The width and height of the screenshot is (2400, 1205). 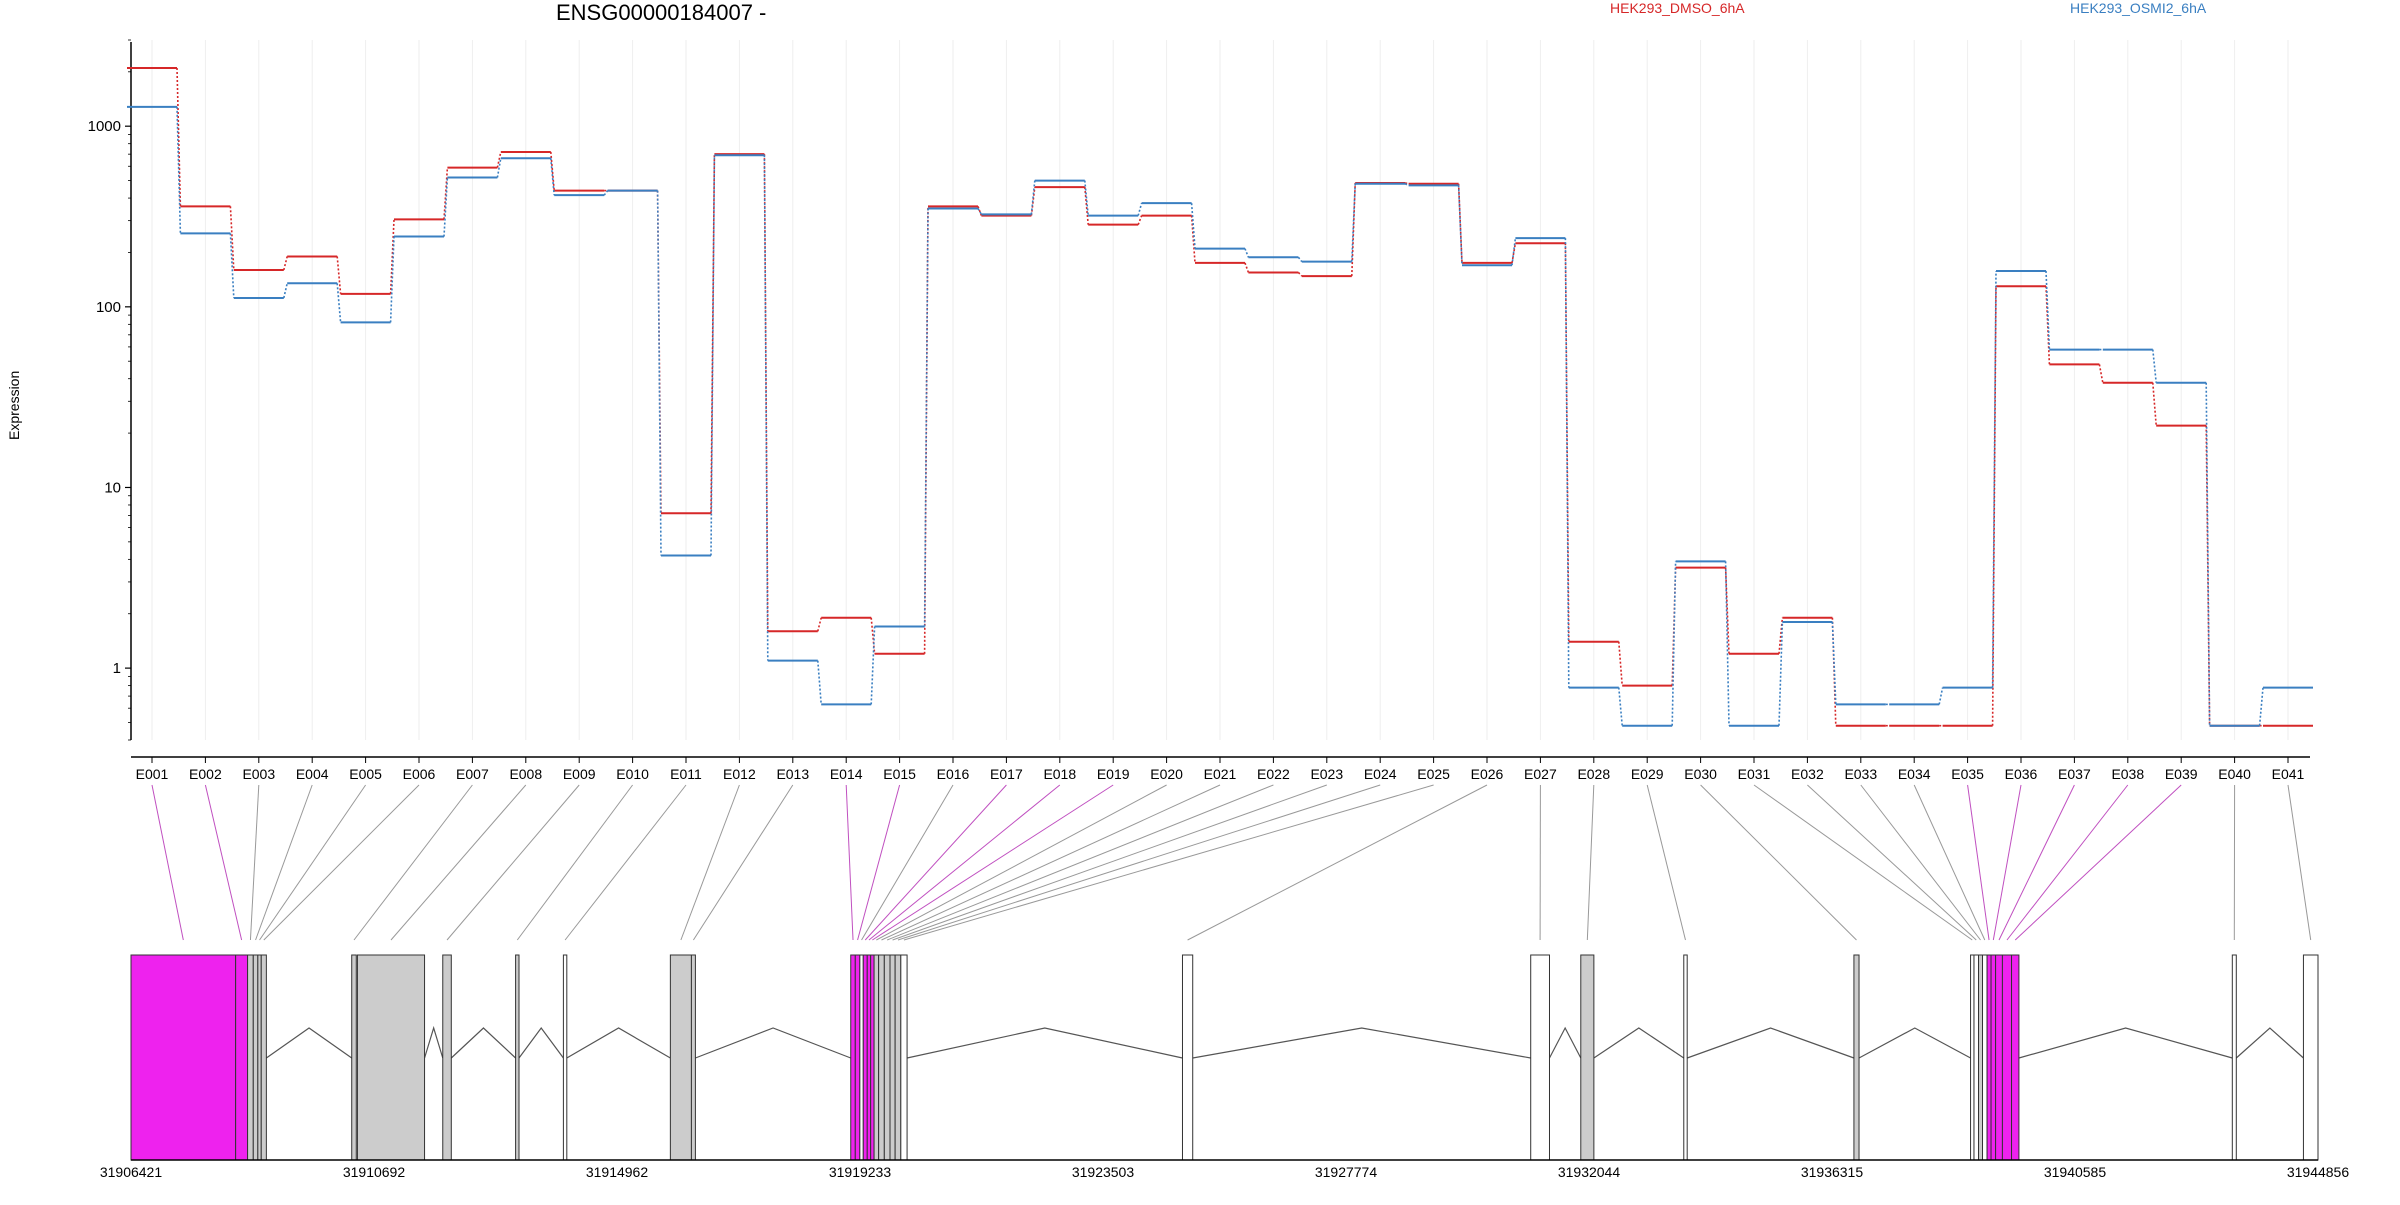 What do you see at coordinates (1832, 1172) in the screenshot?
I see `genomic-coordinate-label: 31936315` at bounding box center [1832, 1172].